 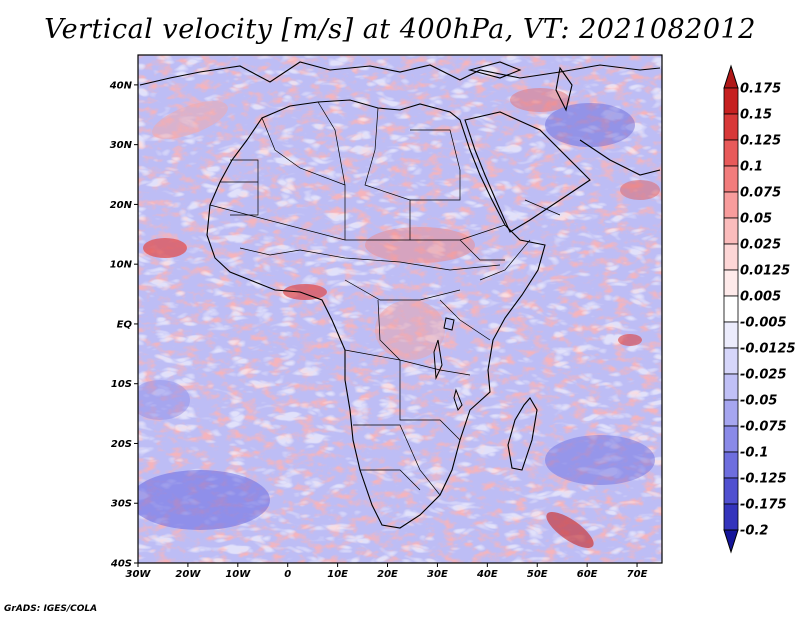 What do you see at coordinates (537, 574) in the screenshot?
I see `lon-tick-label: 50E` at bounding box center [537, 574].